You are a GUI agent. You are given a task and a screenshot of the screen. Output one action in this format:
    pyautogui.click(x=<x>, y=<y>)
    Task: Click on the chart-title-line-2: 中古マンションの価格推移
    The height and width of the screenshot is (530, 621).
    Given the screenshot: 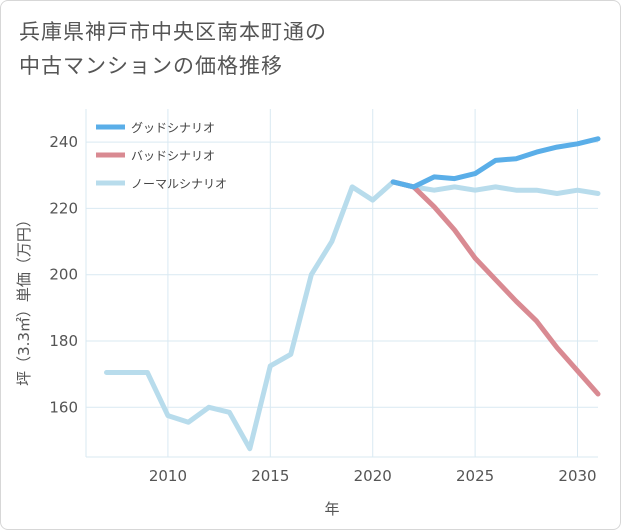 What is the action you would take?
    pyautogui.click(x=151, y=66)
    